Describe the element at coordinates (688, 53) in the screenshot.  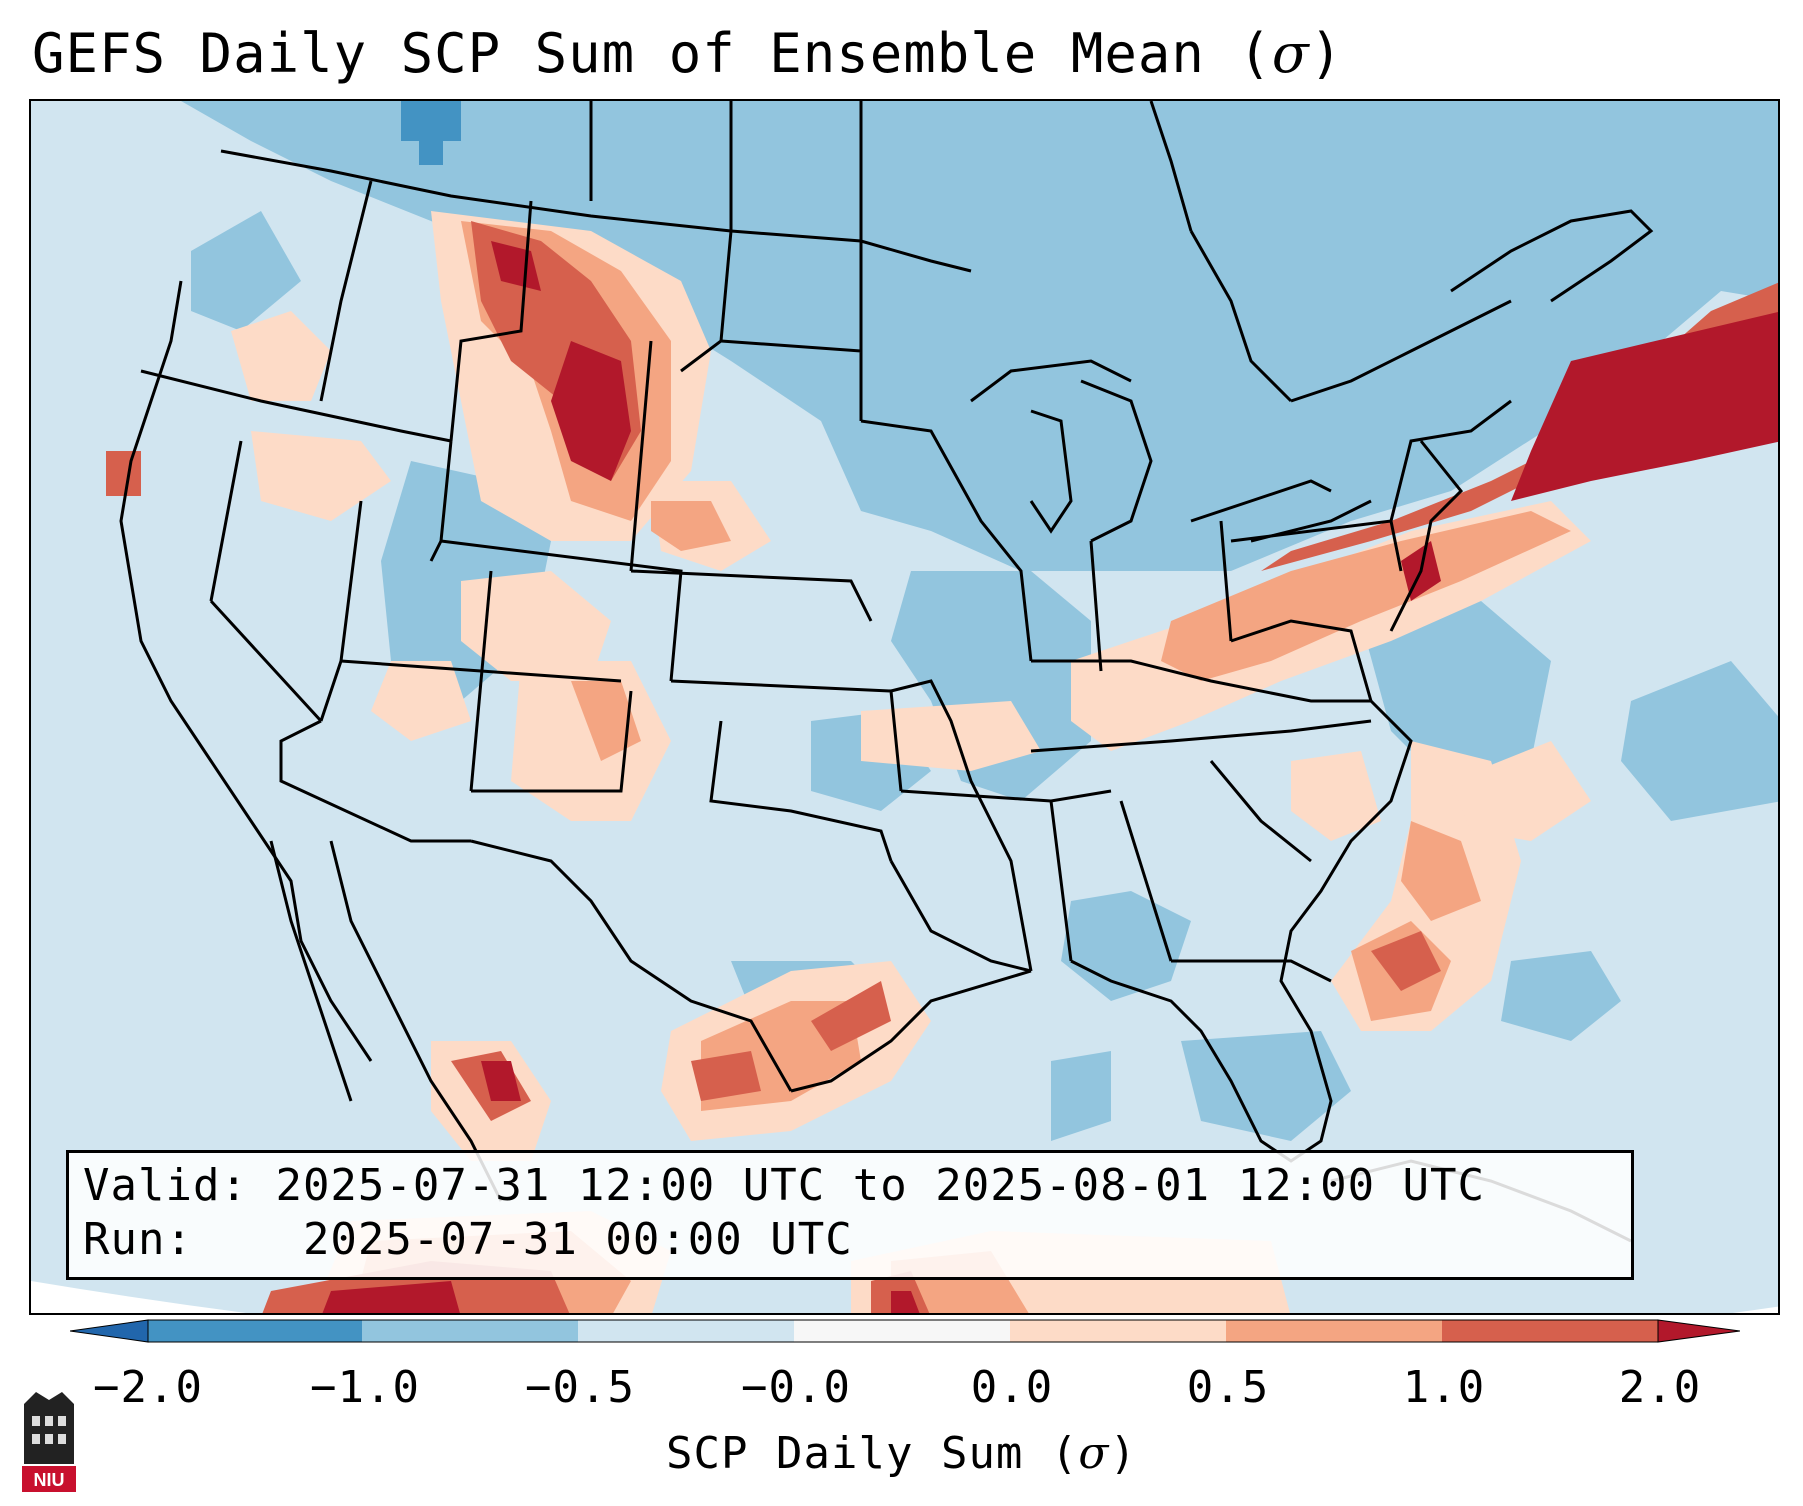
I see `map-title: GEFS Daily SCP Sum of Ensemble Mean (σ)` at that location.